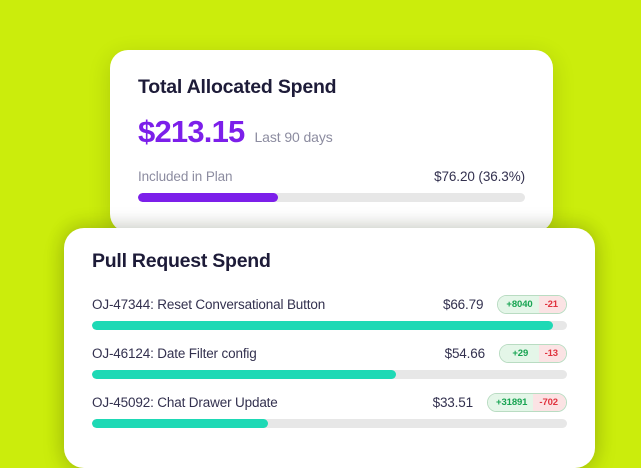 The image size is (641, 468). What do you see at coordinates (331, 198) in the screenshot?
I see `included-in-plan-progress-track` at bounding box center [331, 198].